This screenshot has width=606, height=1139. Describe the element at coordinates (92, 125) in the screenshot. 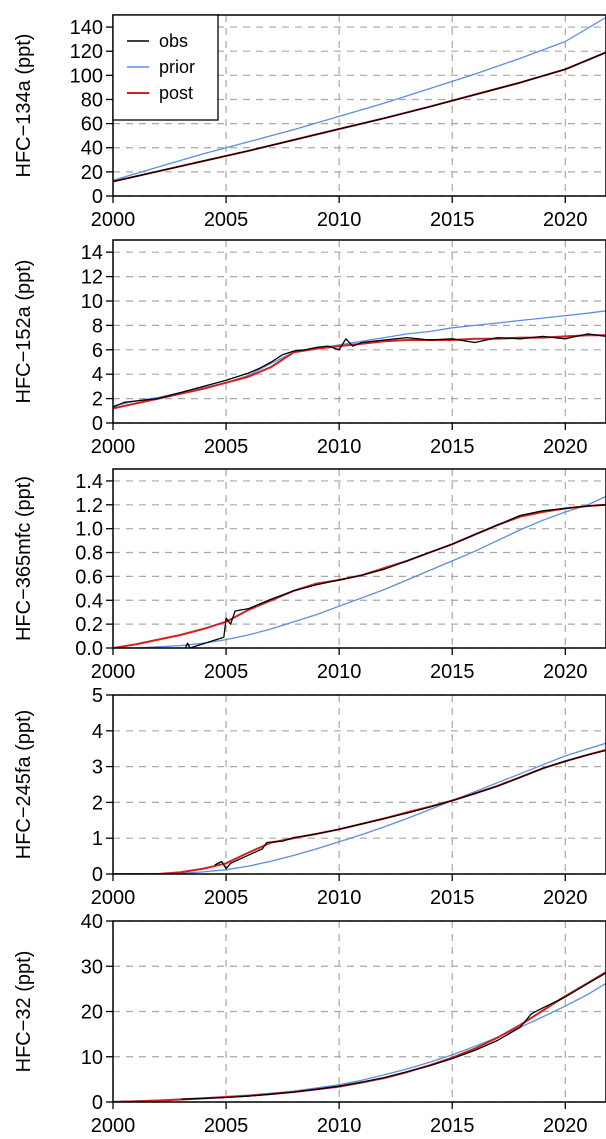

I see `y-tick-label: 60` at that location.